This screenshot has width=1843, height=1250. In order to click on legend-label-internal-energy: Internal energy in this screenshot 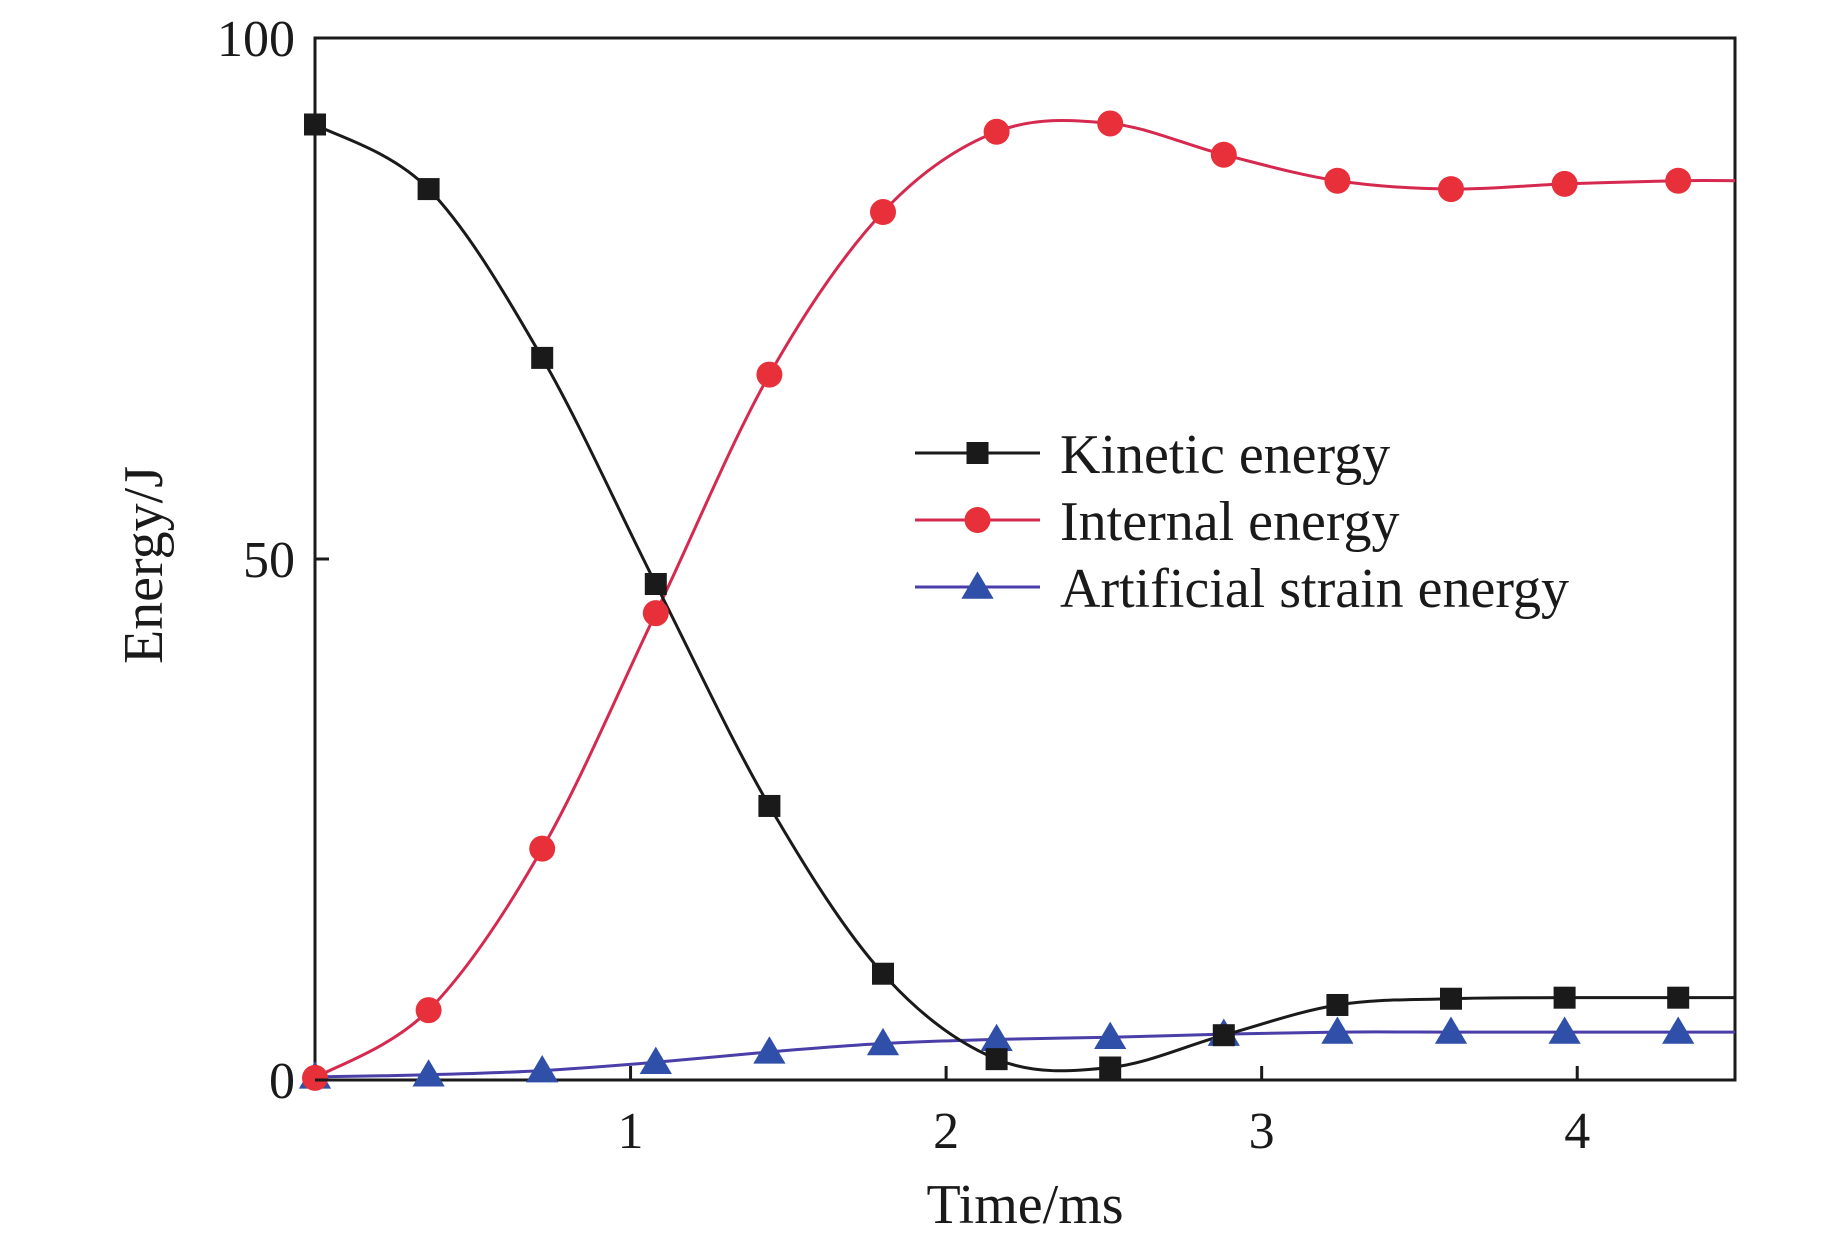, I will do `click(1229, 522)`.